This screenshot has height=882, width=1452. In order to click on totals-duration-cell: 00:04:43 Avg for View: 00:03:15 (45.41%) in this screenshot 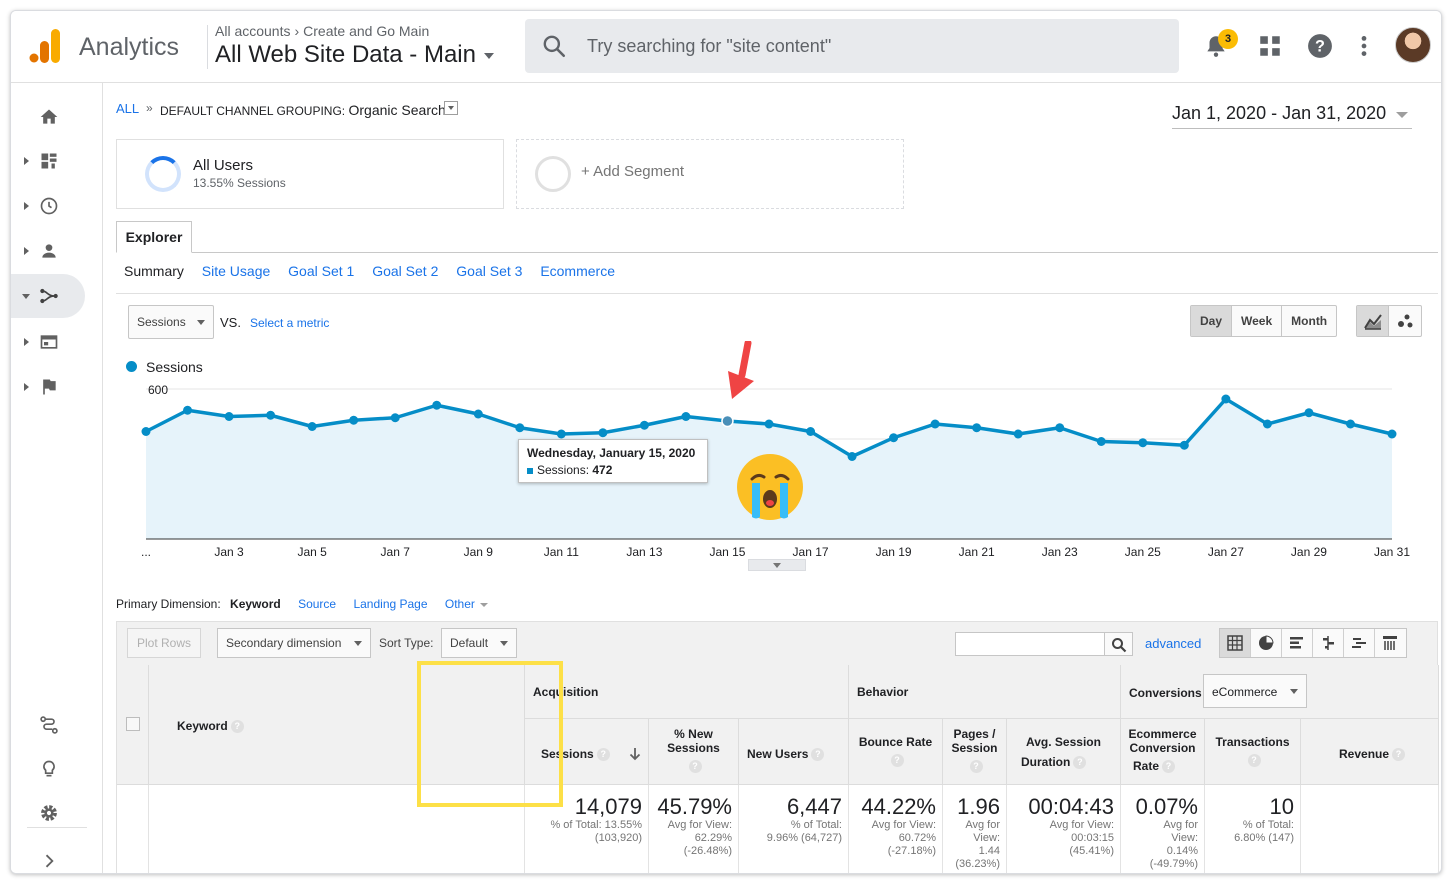, I will do `click(1064, 829)`.